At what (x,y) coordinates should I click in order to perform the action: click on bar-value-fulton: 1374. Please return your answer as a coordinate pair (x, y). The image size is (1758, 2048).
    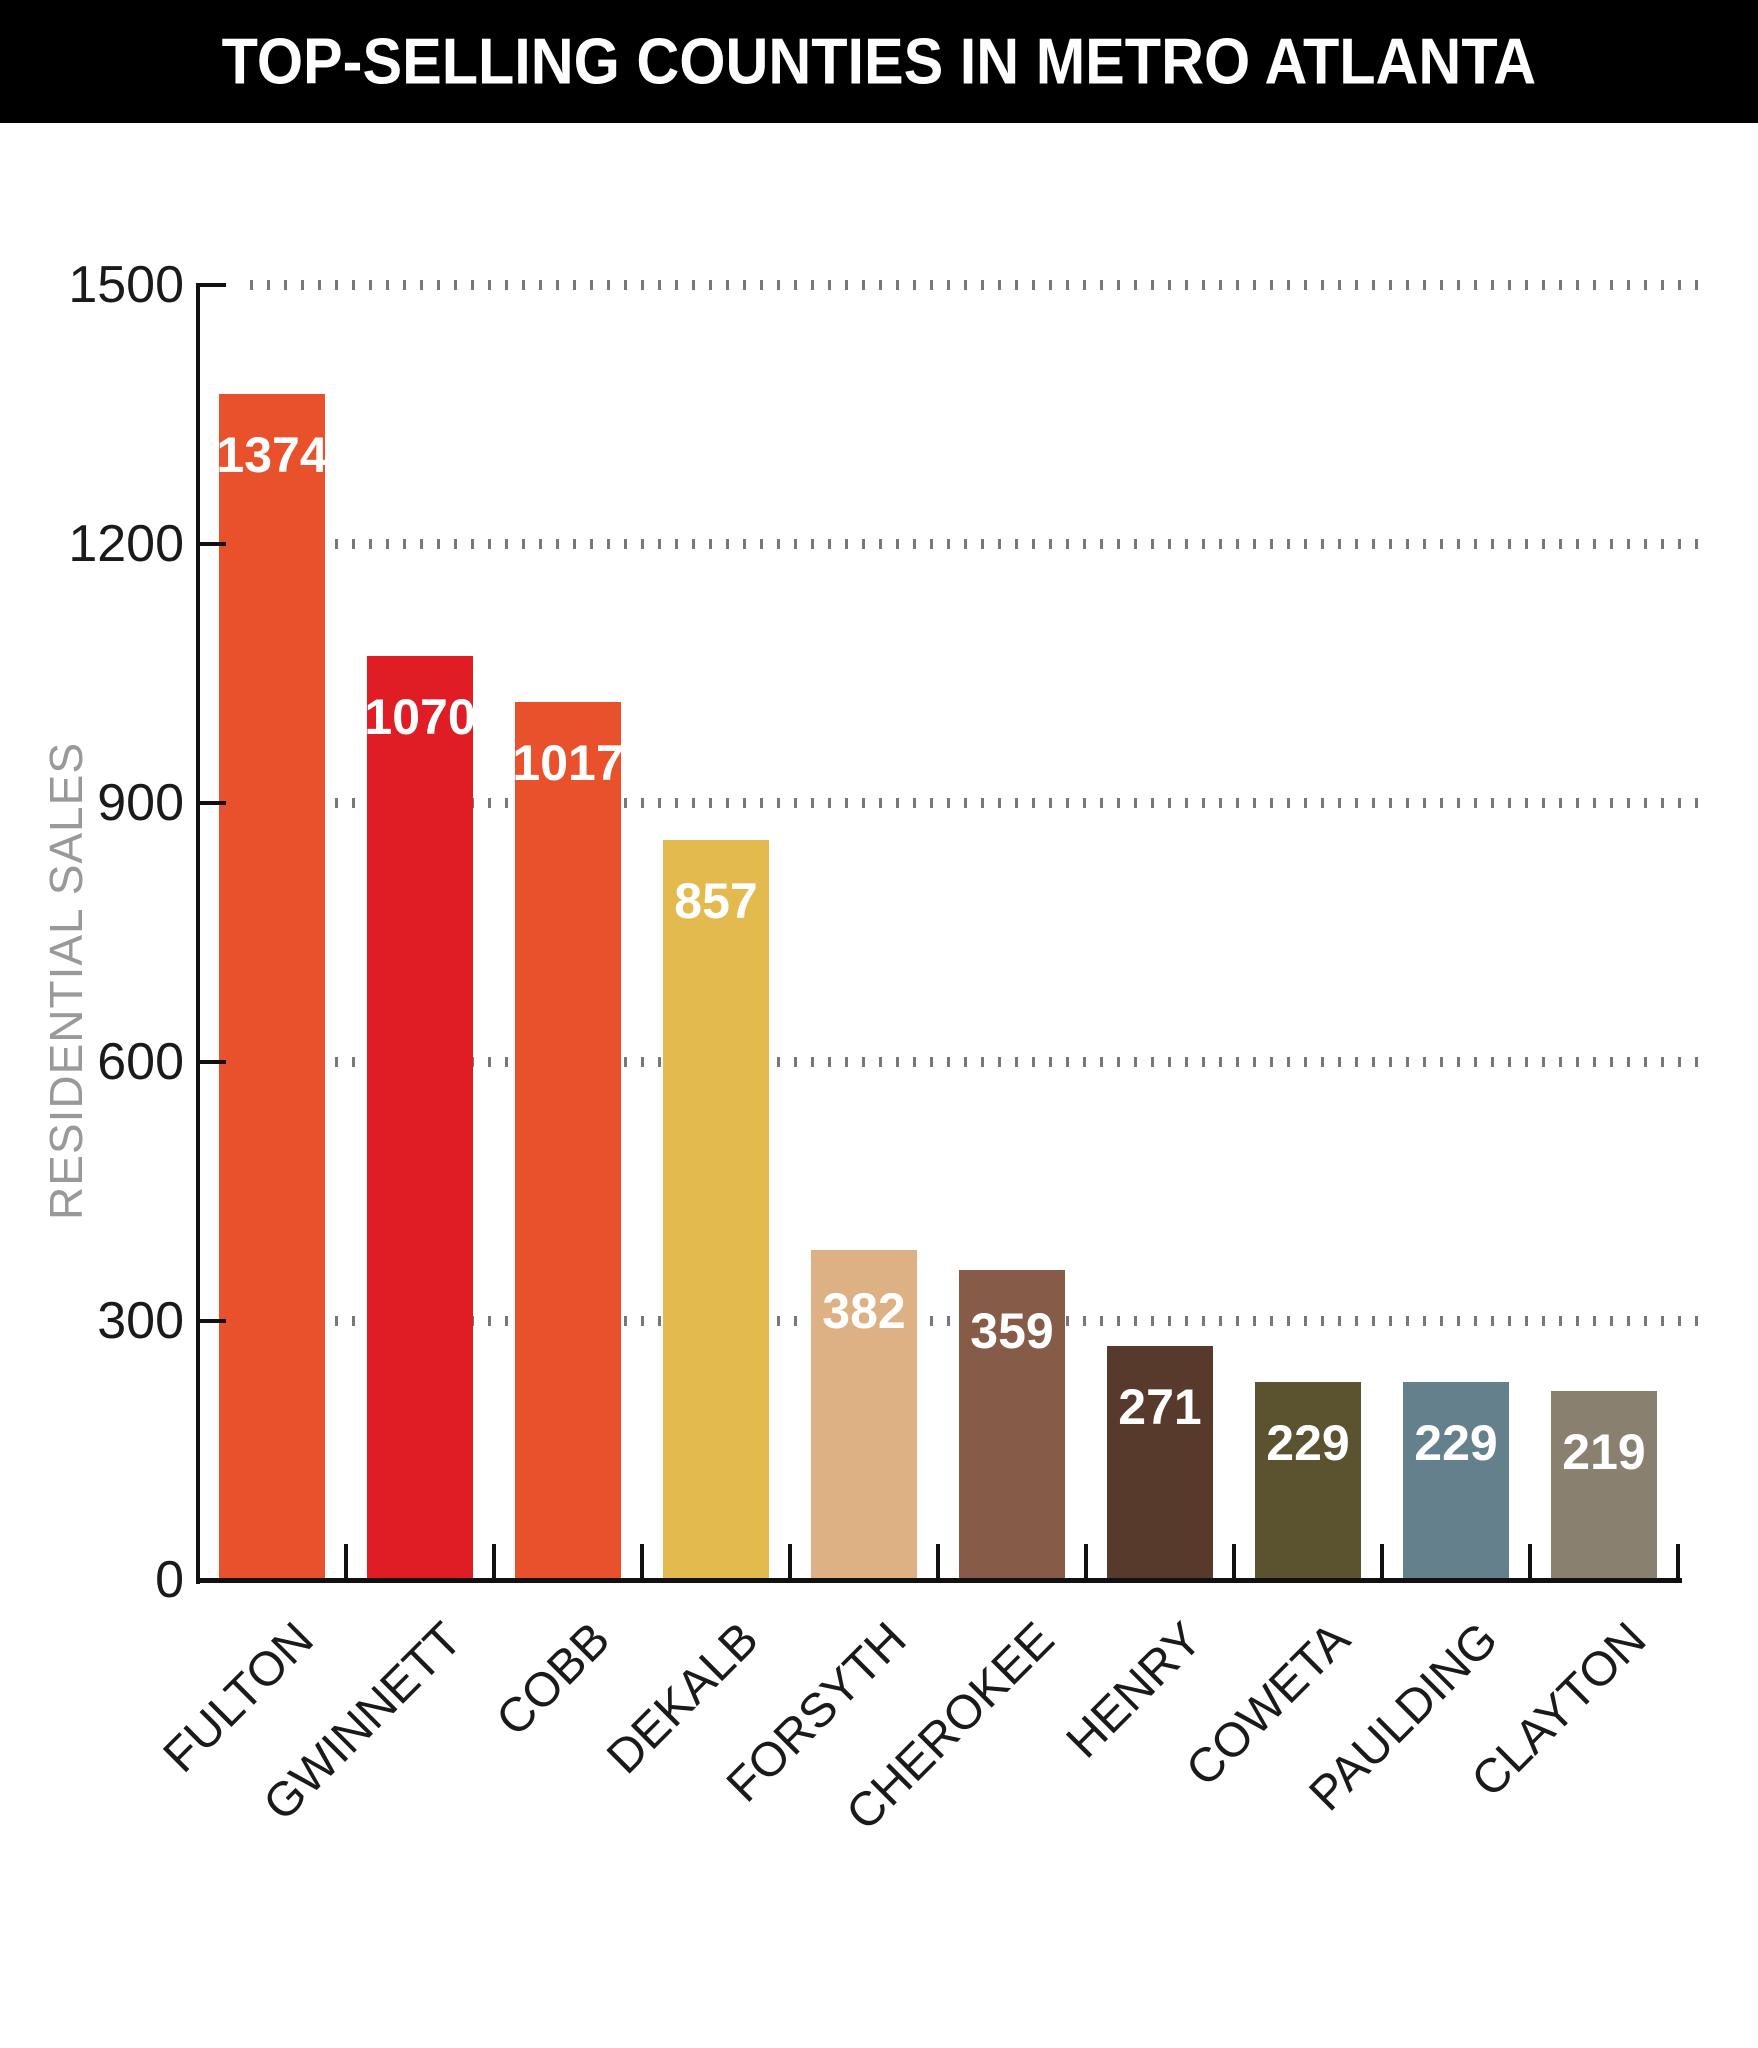
    Looking at the image, I should click on (272, 454).